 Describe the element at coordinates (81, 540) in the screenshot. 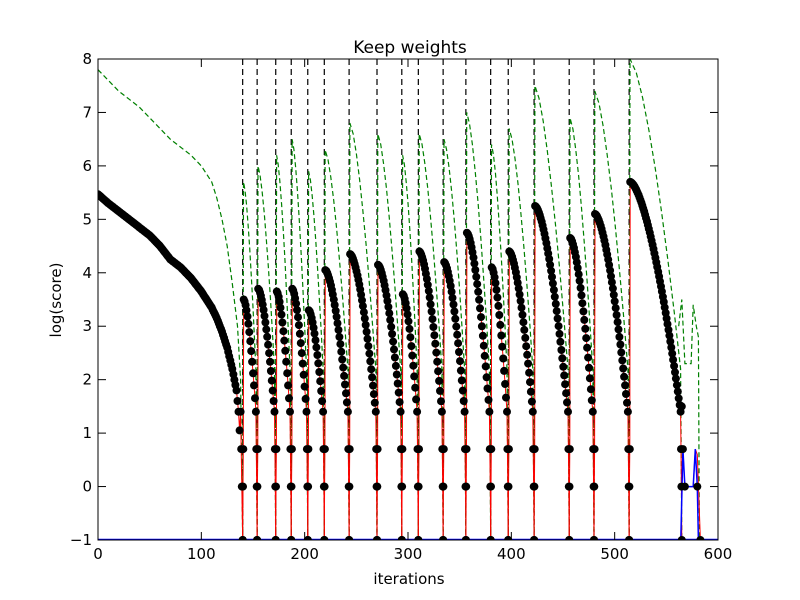

I see `y-tick-label: −1` at that location.